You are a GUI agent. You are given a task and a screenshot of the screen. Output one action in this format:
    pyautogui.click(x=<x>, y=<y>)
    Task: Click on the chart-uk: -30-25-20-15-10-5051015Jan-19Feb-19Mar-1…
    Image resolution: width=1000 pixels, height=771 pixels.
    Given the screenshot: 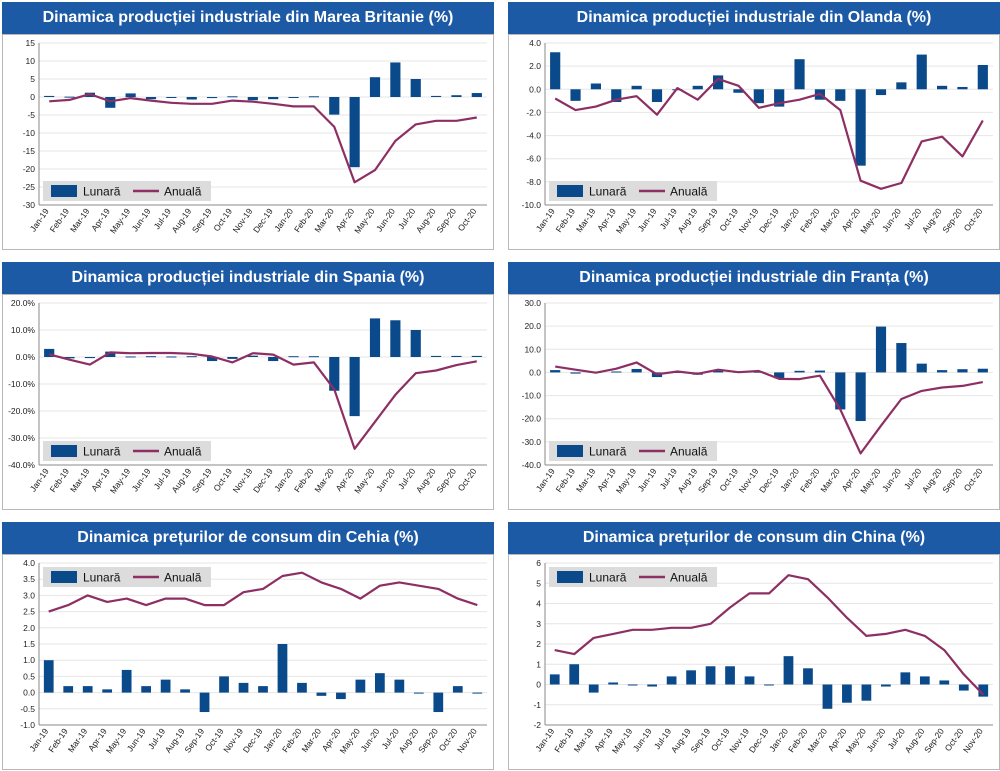 What is the action you would take?
    pyautogui.click(x=255, y=136)
    